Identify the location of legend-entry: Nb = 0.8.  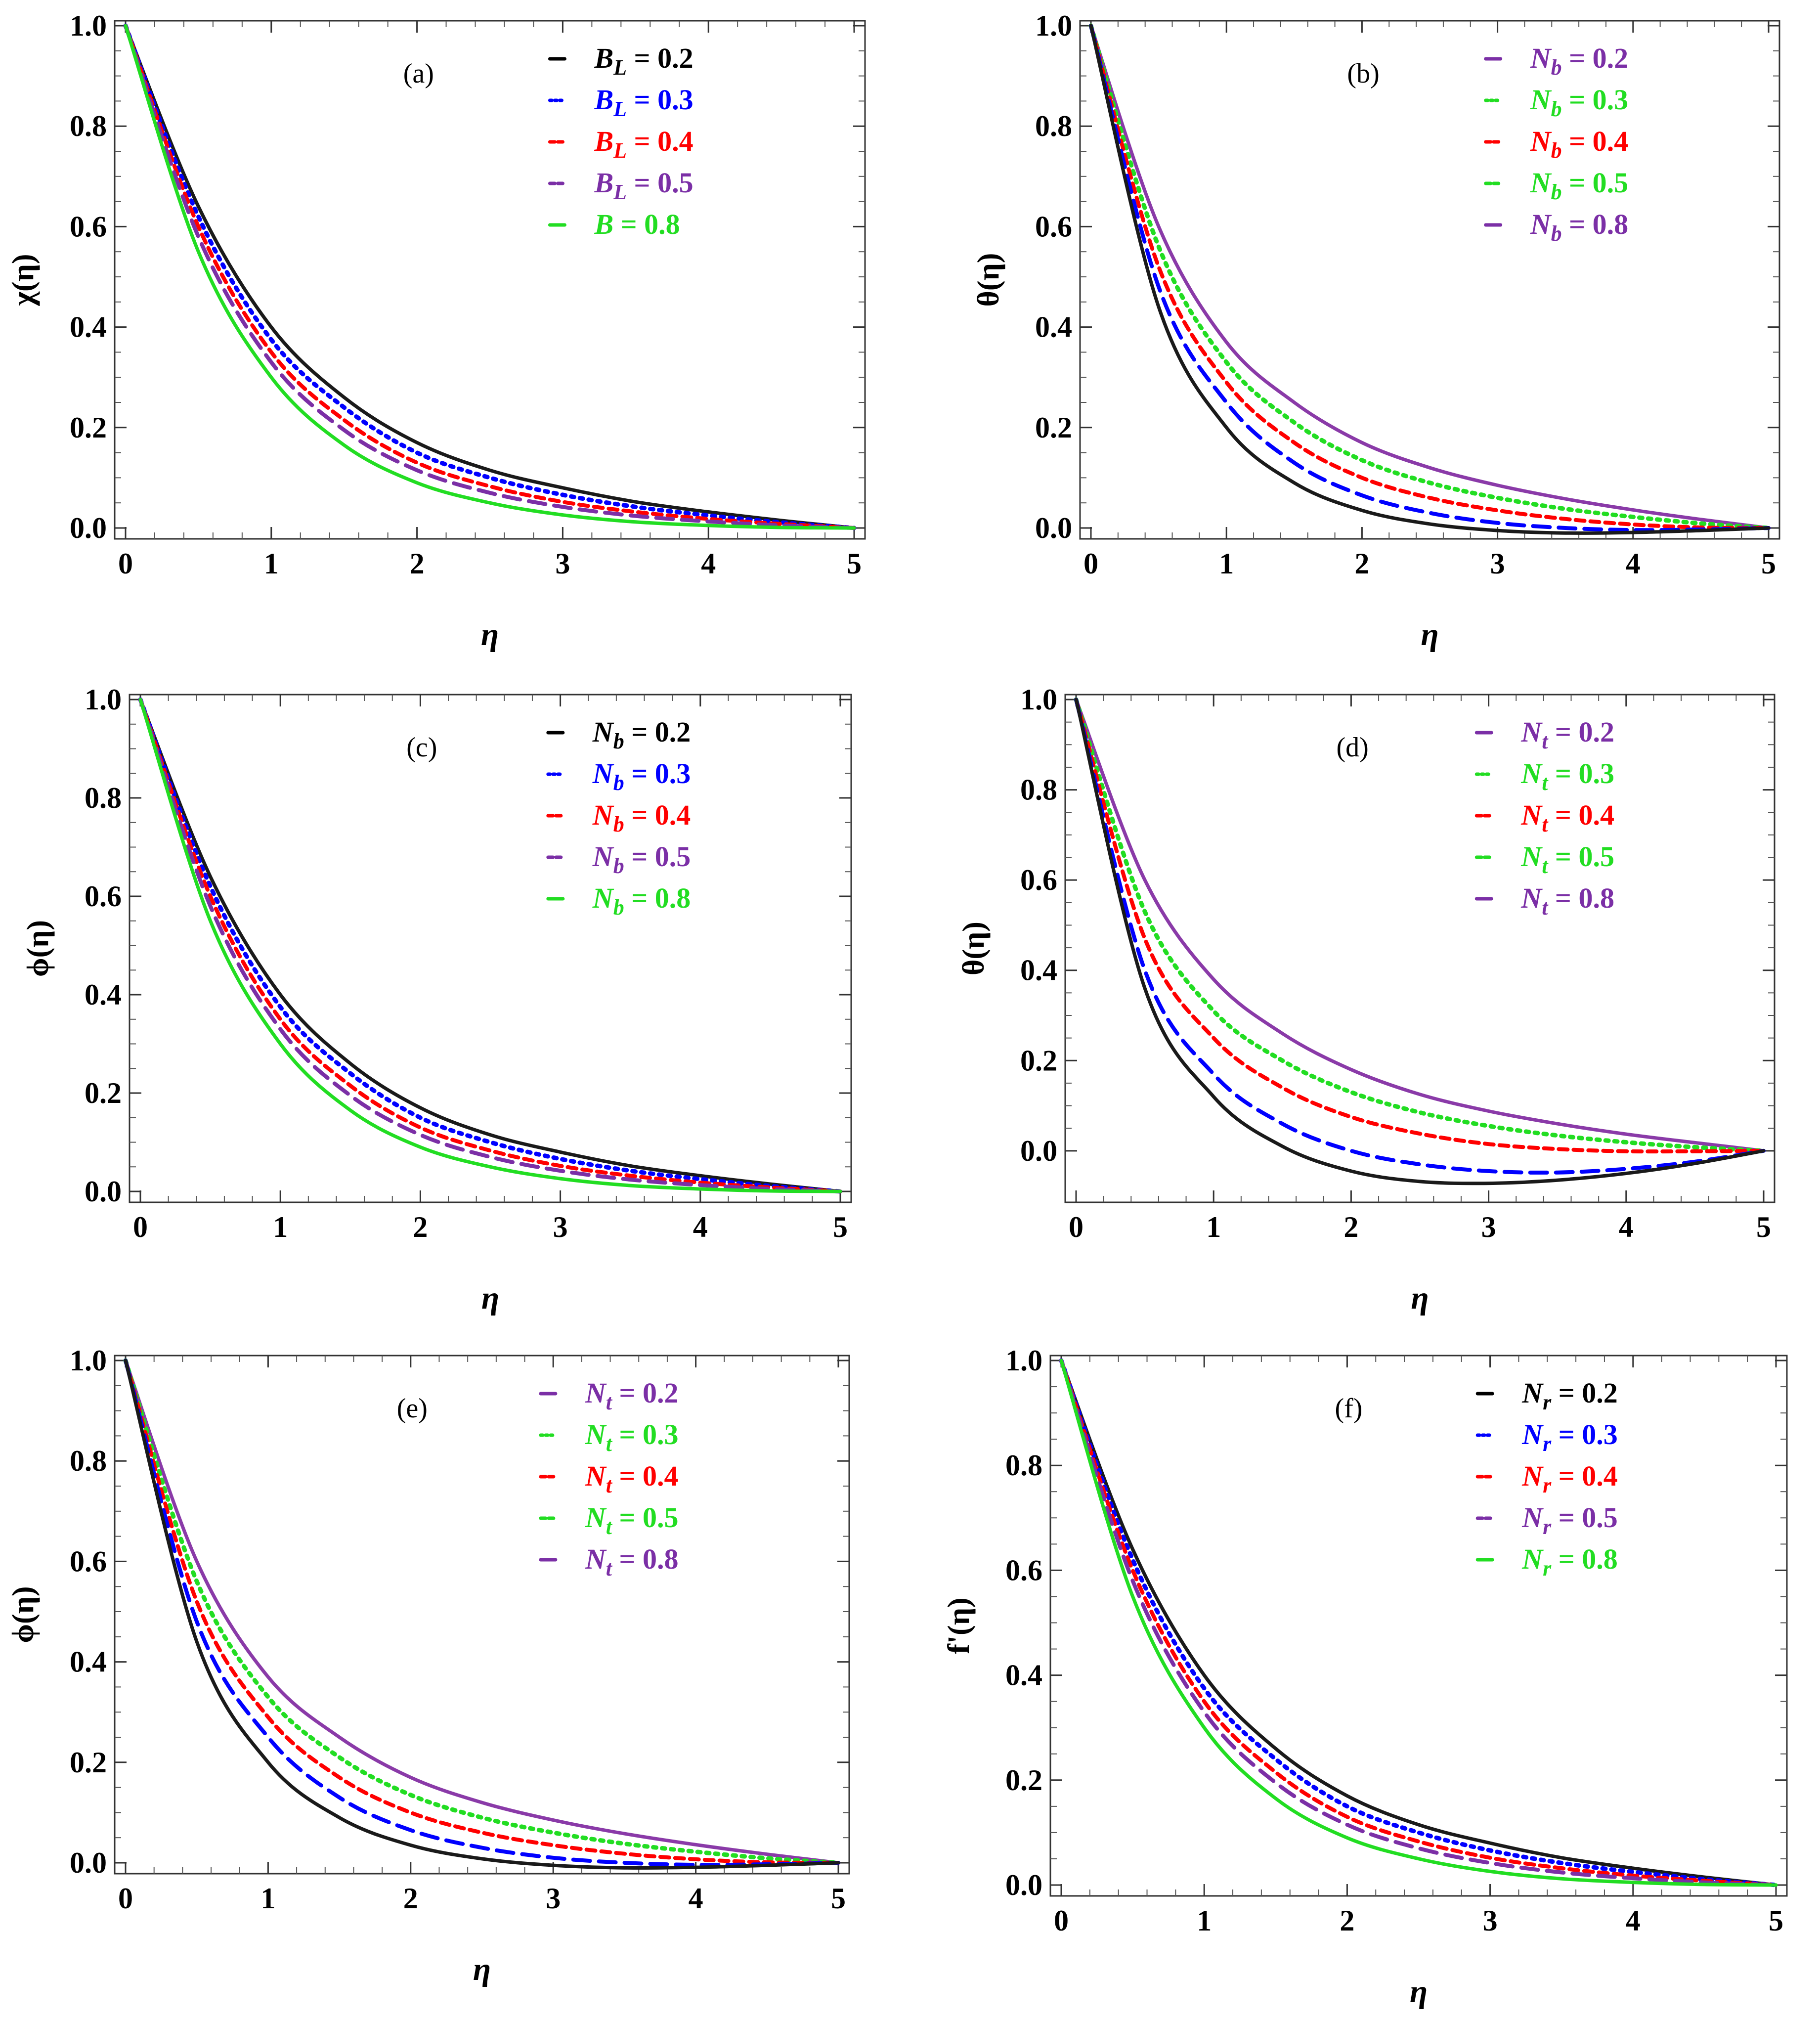
(641, 901).